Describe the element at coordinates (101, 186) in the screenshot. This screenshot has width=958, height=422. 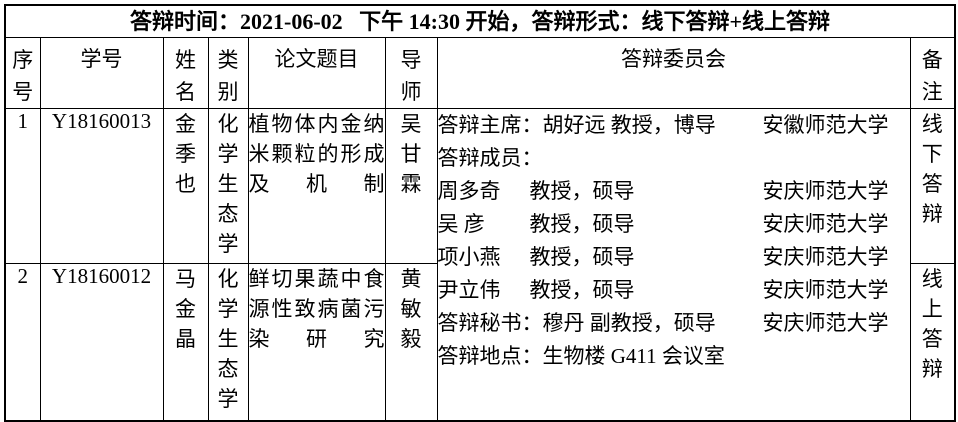
I see `cell-student-id: Y18160013` at that location.